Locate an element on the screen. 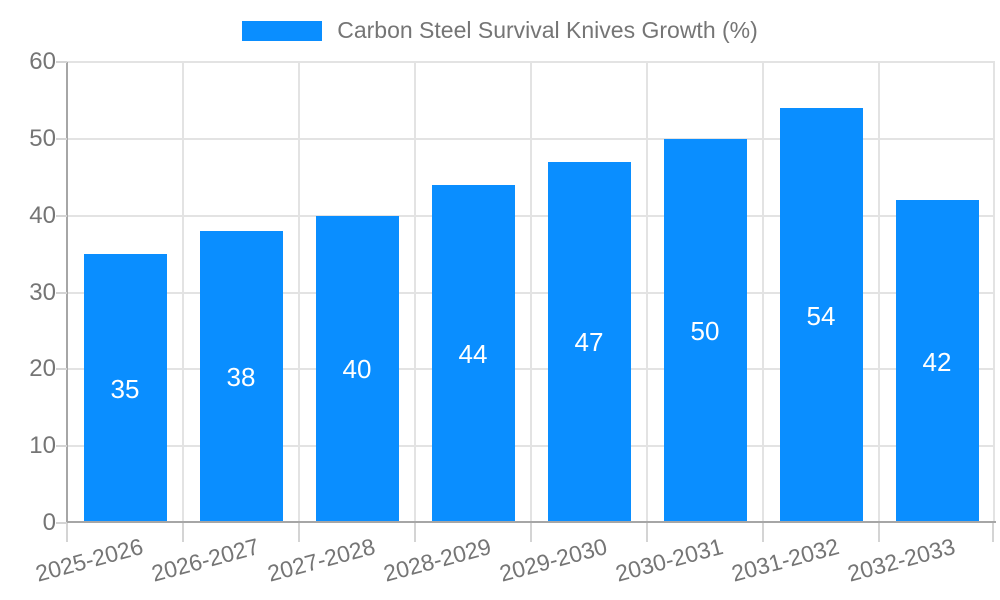 The width and height of the screenshot is (1000, 600). bar-value-label: 44 is located at coordinates (473, 353).